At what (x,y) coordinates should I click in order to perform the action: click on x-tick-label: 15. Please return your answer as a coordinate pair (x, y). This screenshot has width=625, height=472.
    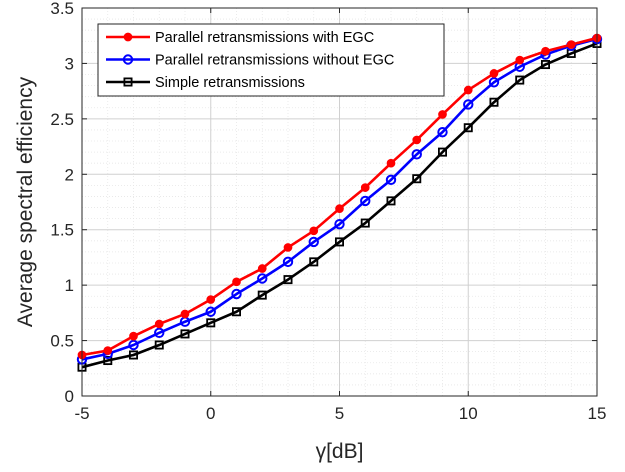
    Looking at the image, I should click on (597, 413).